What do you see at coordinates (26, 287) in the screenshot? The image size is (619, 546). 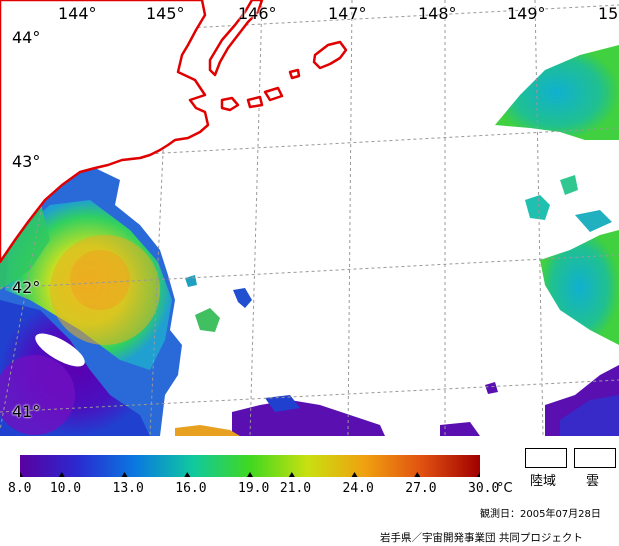 I see `latitude-label-42: 42°` at bounding box center [26, 287].